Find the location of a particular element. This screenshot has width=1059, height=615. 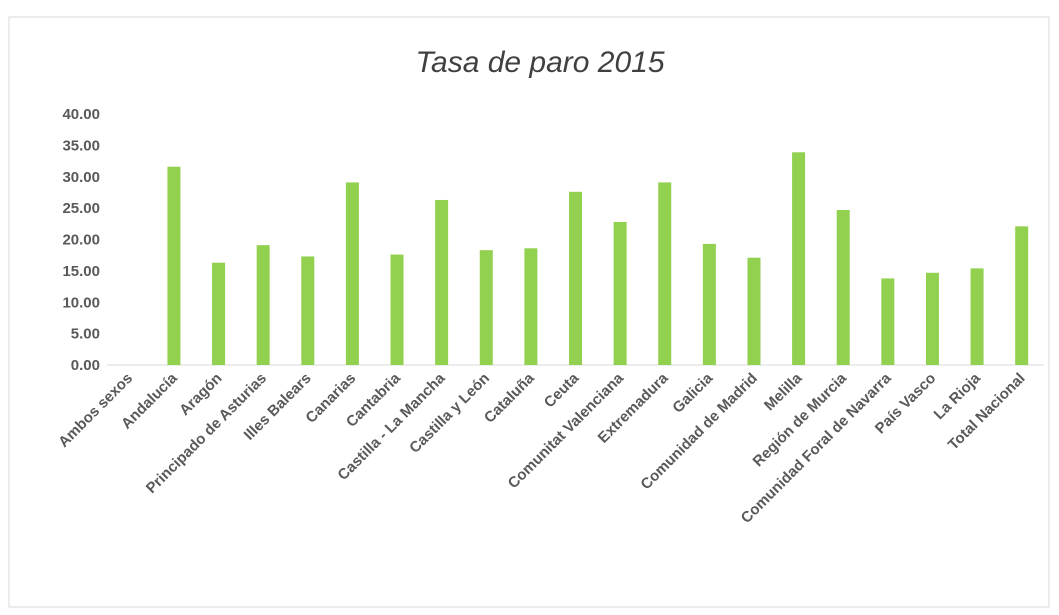

chart-title: Tasa de paro 2015 is located at coordinates (539, 62).